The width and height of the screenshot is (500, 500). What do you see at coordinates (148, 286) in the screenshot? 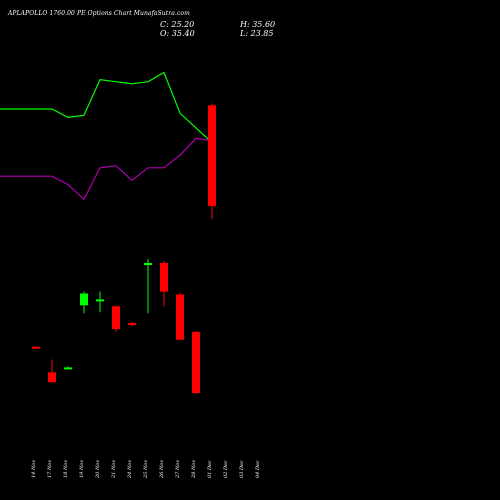
I see `candle-25-nov` at bounding box center [148, 286].